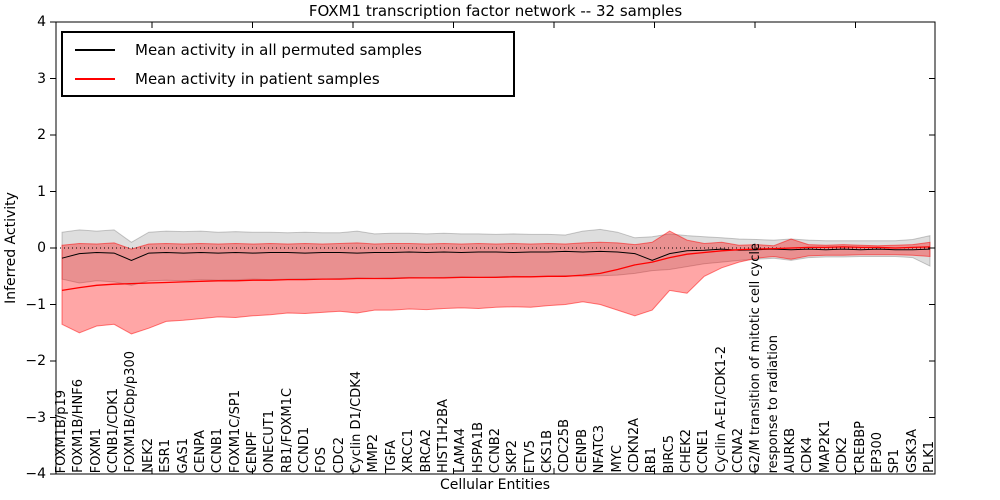 This screenshot has width=1000, height=500. Describe the element at coordinates (426, 451) in the screenshot. I see `x-category-label: BRCA2` at that location.